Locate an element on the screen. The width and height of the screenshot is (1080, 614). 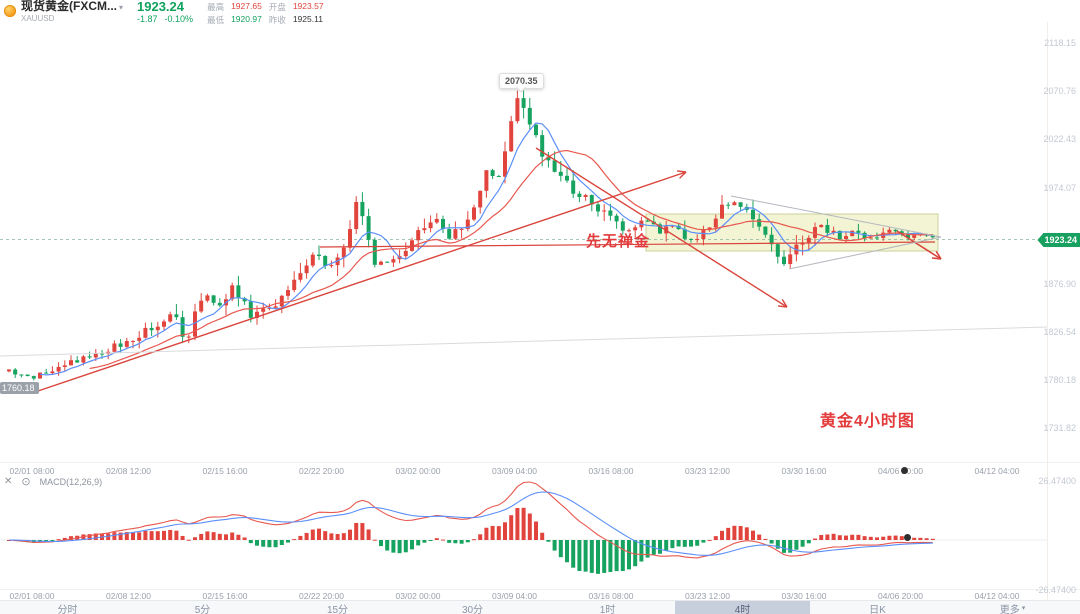
tab-timeframe-15min: 15分 is located at coordinates (337, 607).